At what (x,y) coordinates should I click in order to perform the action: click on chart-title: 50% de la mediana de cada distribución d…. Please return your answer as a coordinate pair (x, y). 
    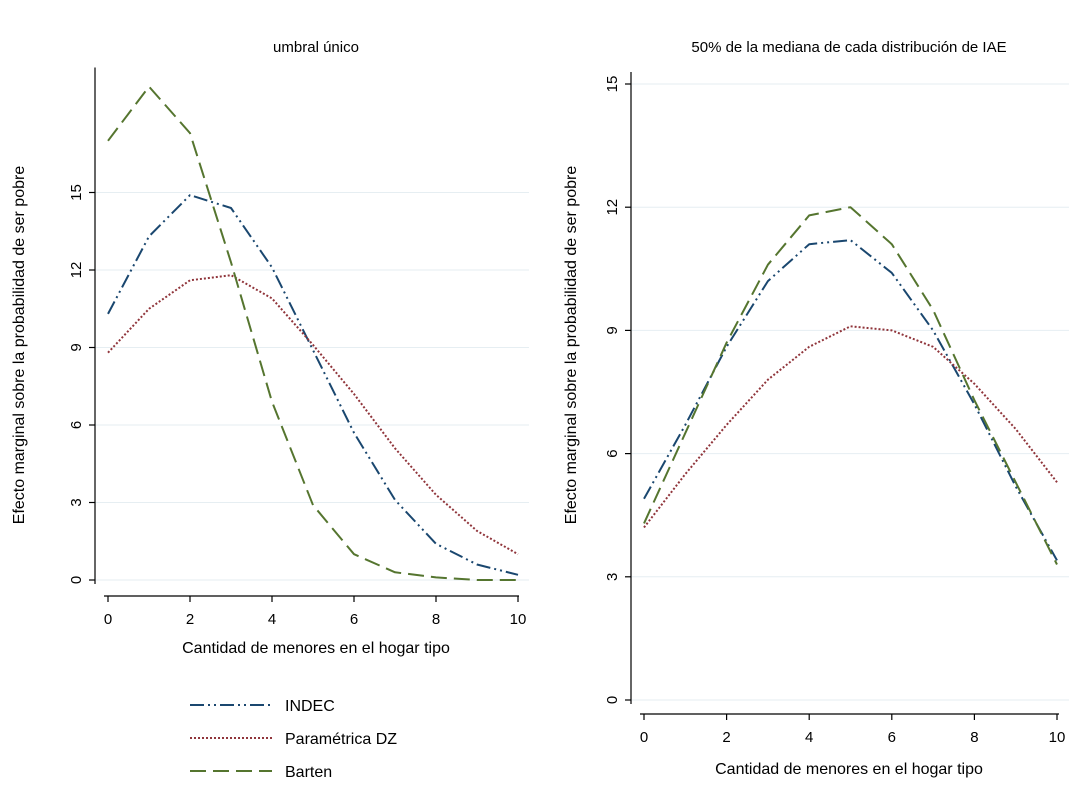
    Looking at the image, I should click on (848, 47).